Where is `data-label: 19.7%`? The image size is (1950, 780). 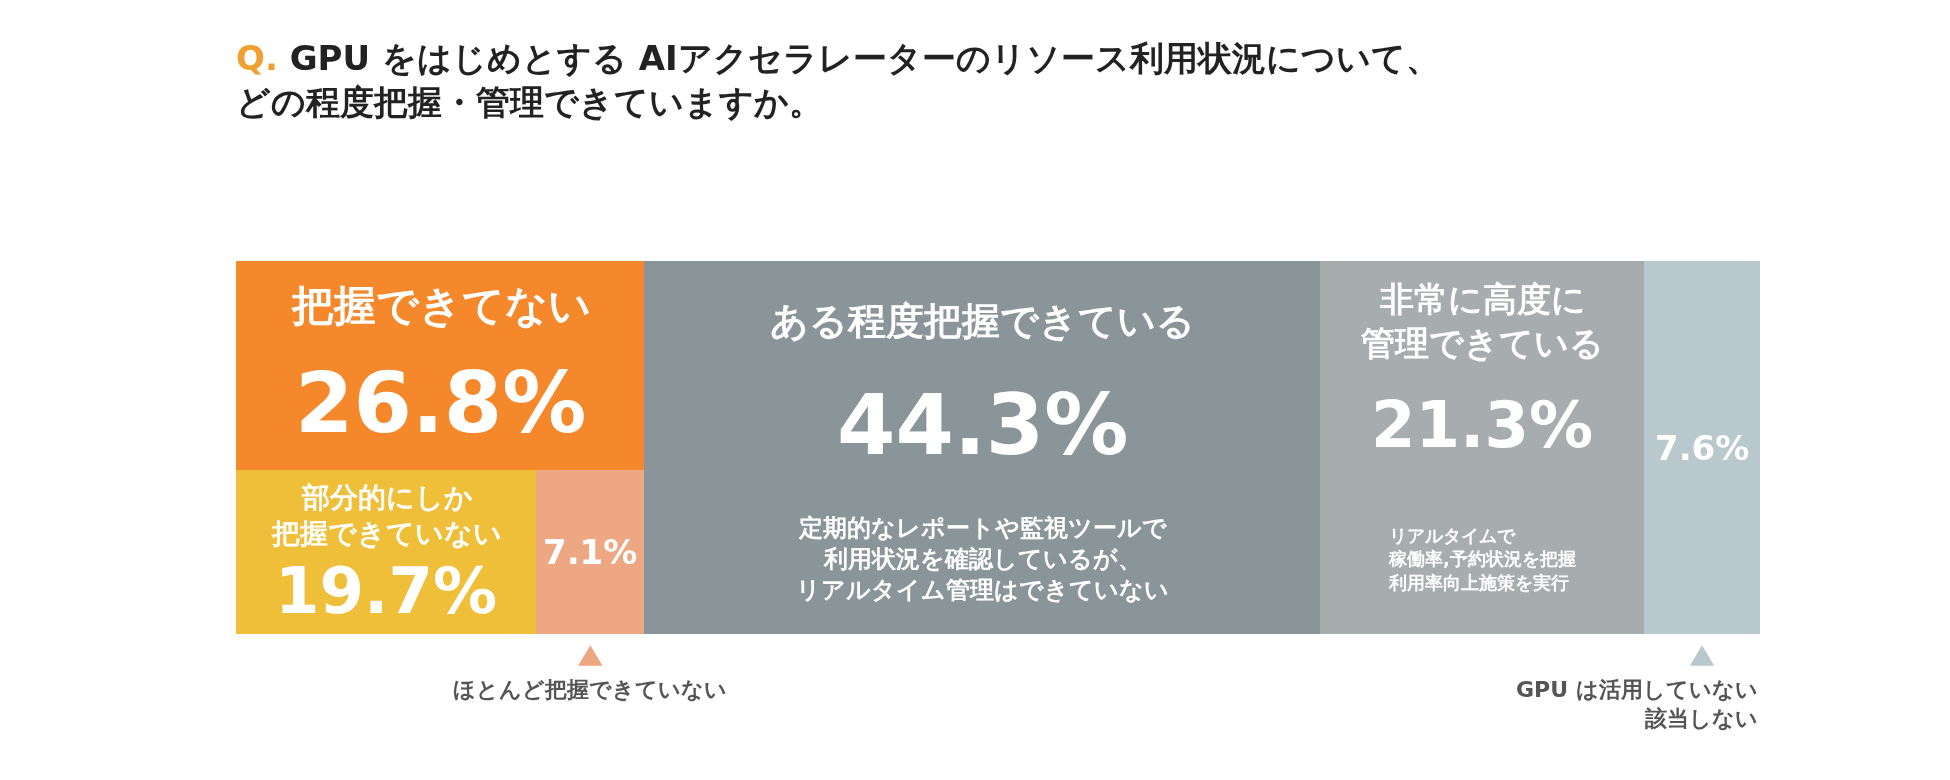 data-label: 19.7% is located at coordinates (386, 591).